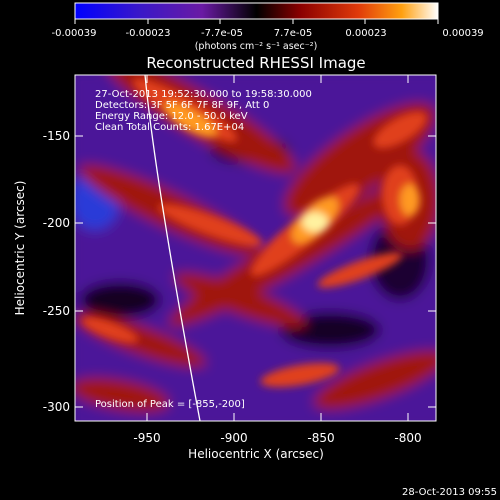  What do you see at coordinates (56, 311) in the screenshot?
I see `y-tick-label: -250` at bounding box center [56, 311].